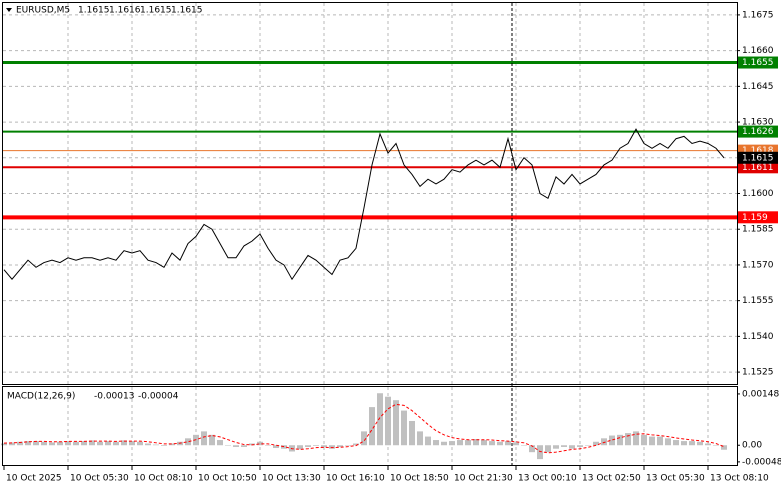  Describe the element at coordinates (755, 218) in the screenshot. I see `level-label: 1.159` at that location.